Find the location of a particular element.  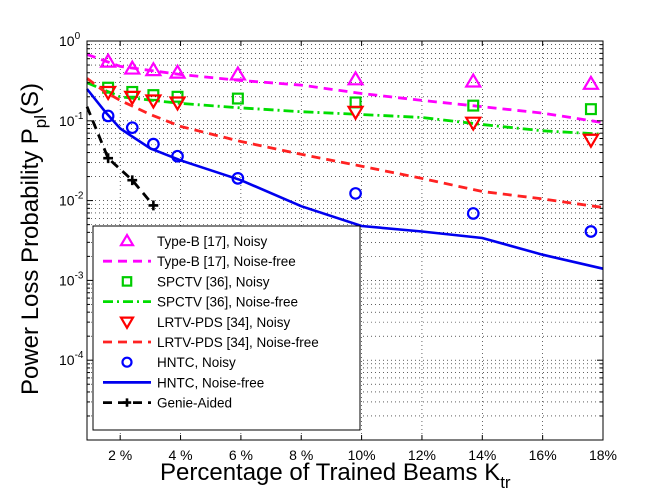

x-axis-title: Percentage of Trained Beams Ktr is located at coordinates (335, 475).